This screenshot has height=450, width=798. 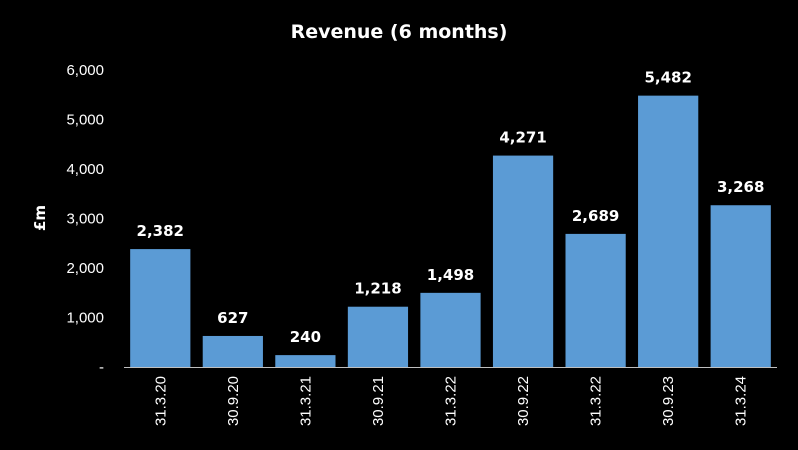 I want to click on x-tick-label: 31.3.21, so click(x=305, y=401).